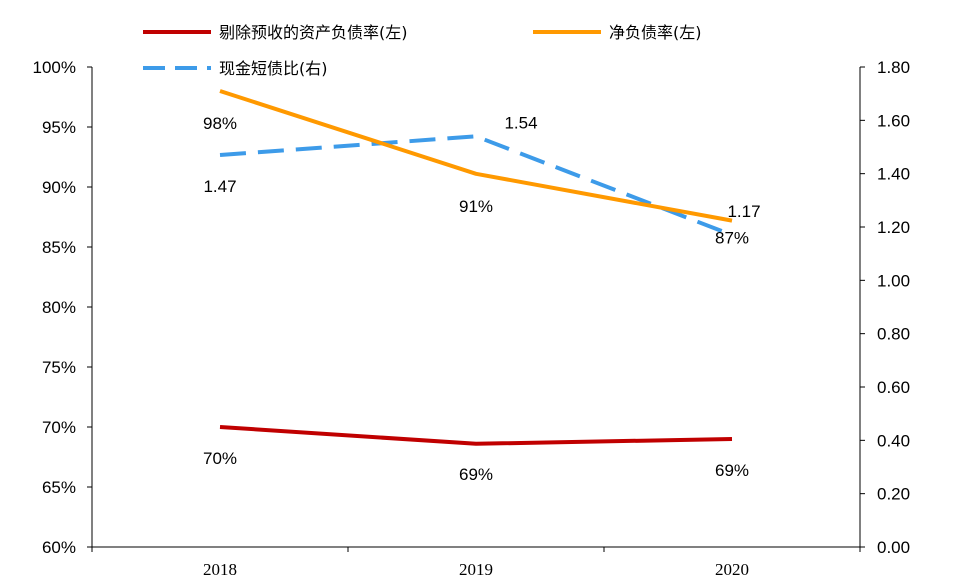 The image size is (960, 579). Describe the element at coordinates (893, 494) in the screenshot. I see `right-tick-label: 0.20` at that location.